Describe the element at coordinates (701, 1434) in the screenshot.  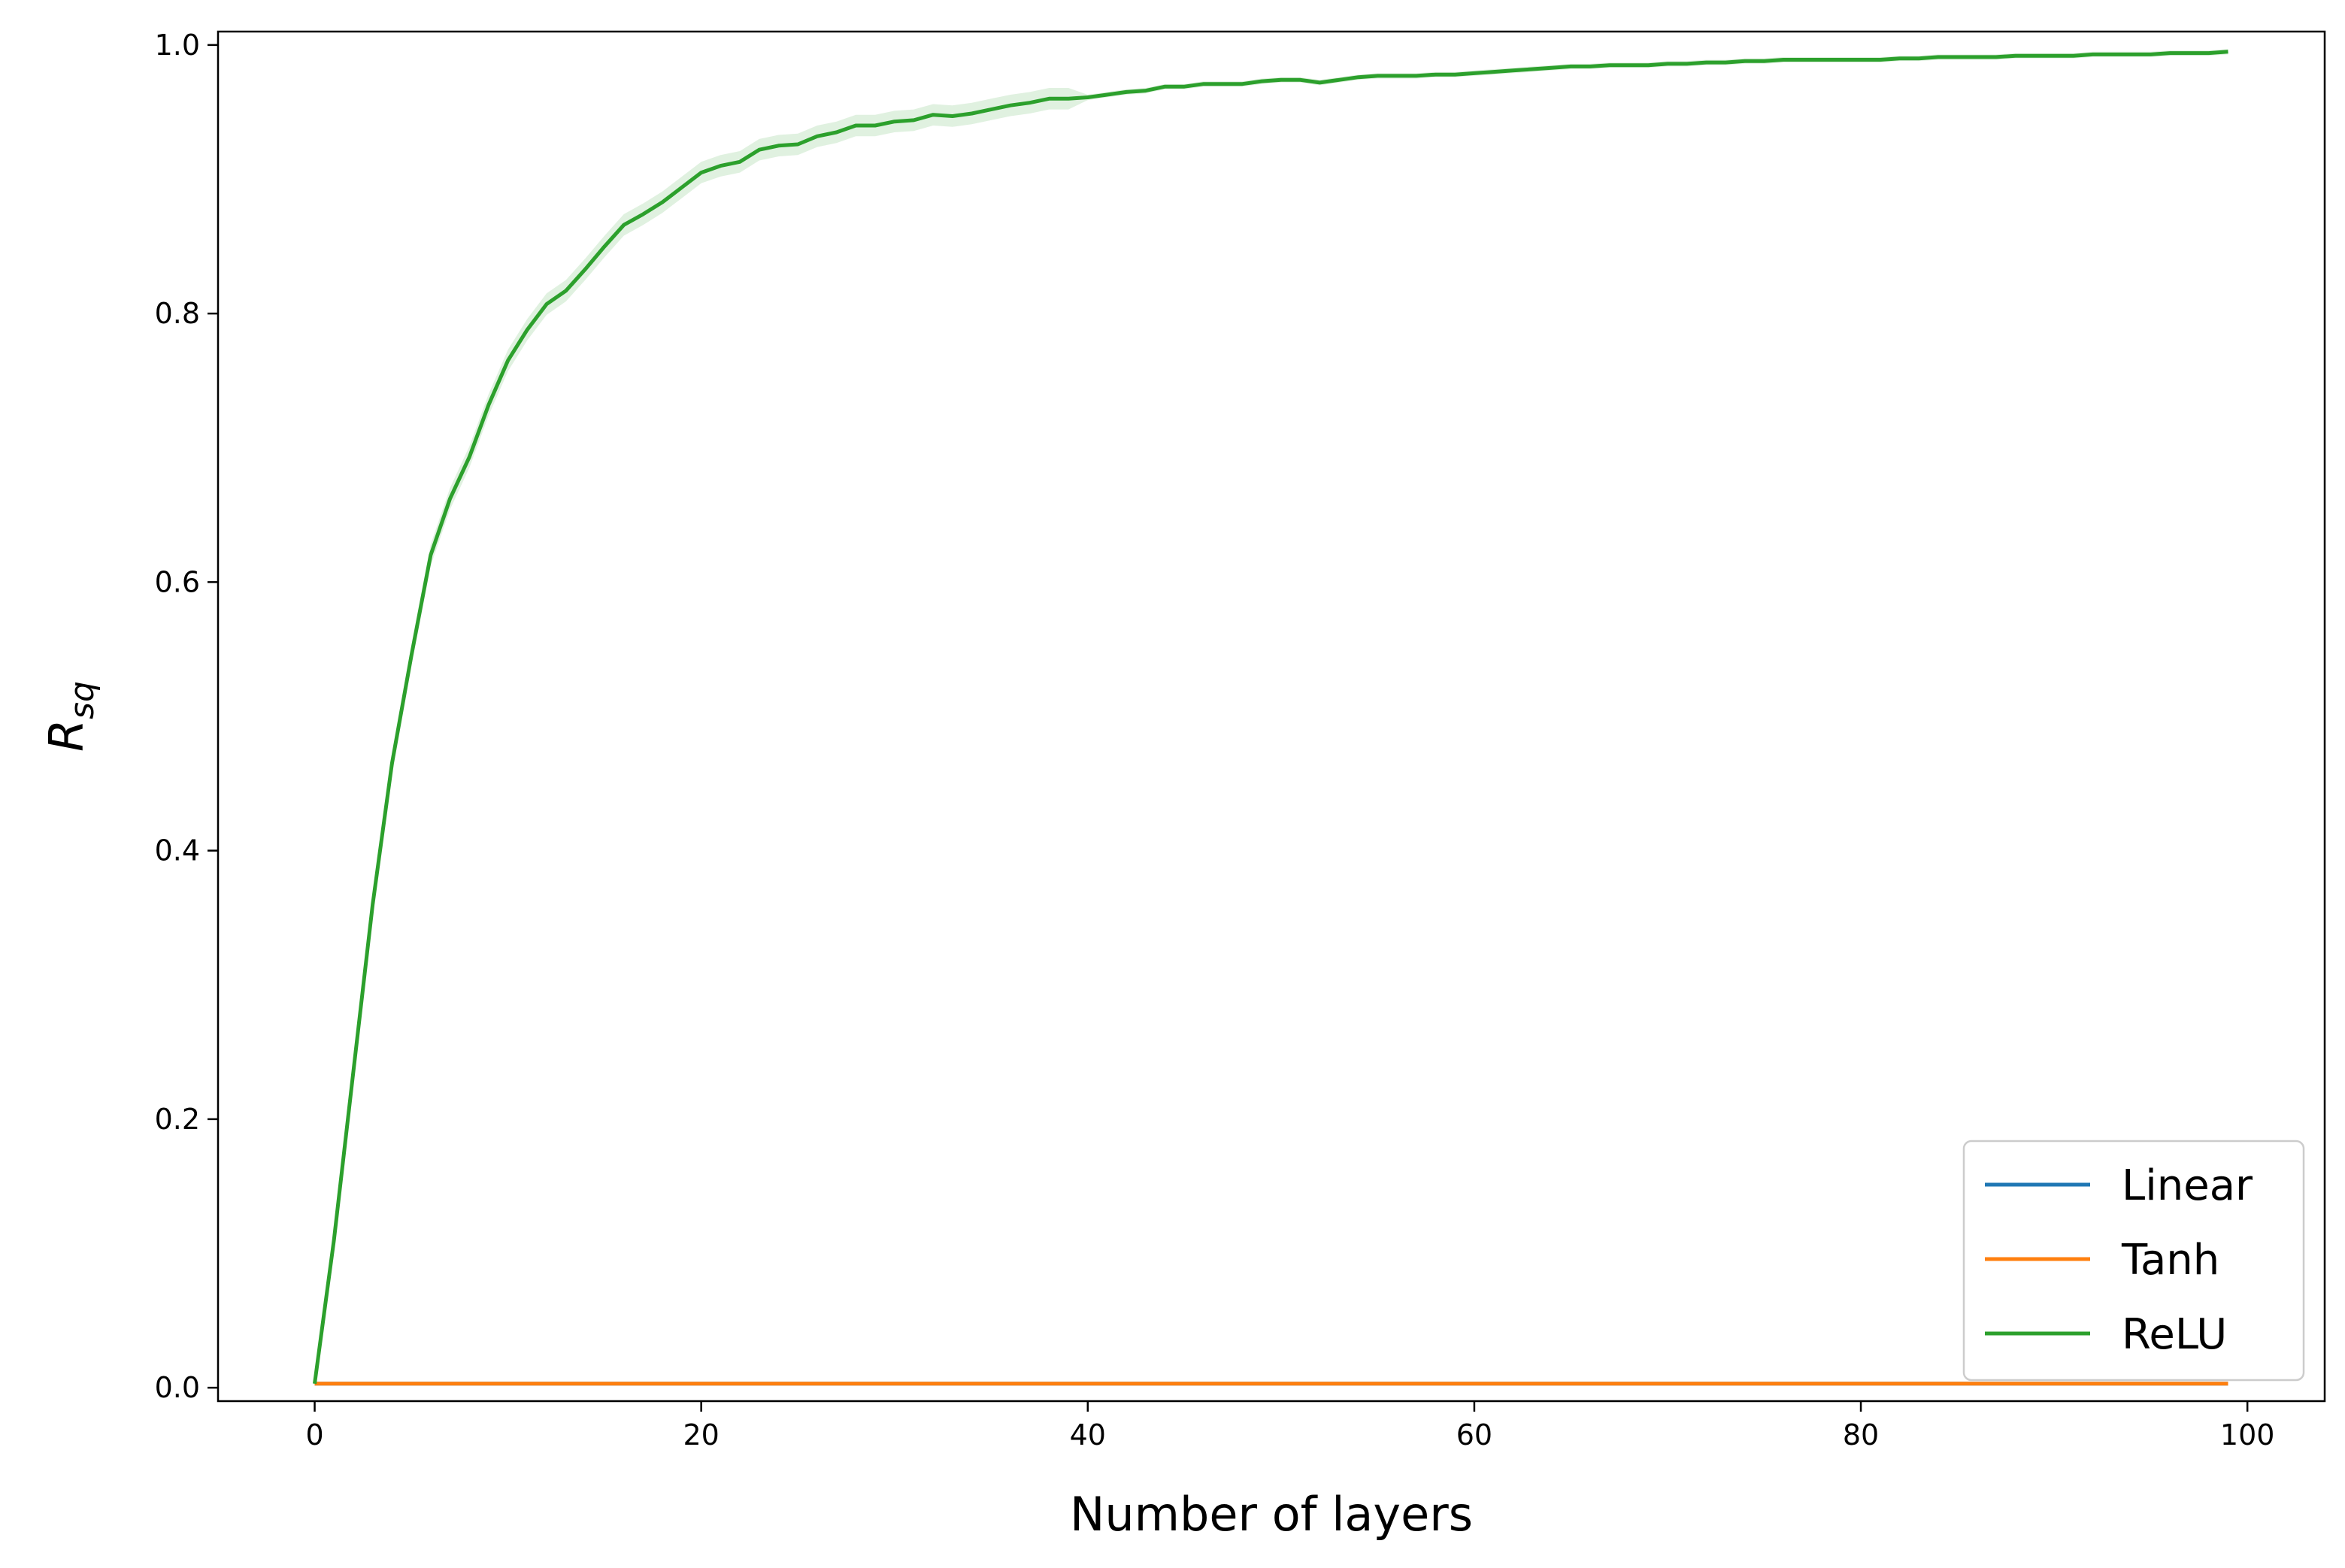
I see `x-tick-label: 20` at that location.